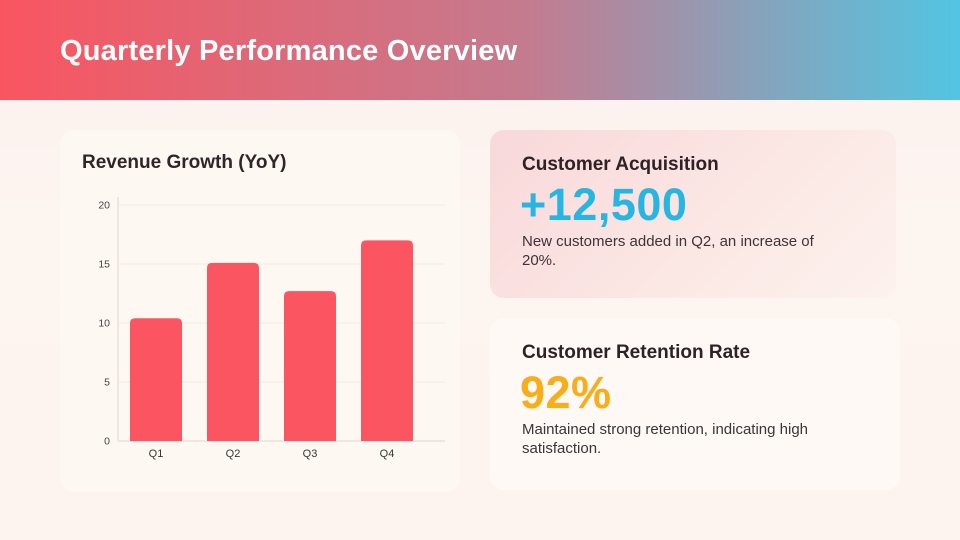  Describe the element at coordinates (104, 324) in the screenshot. I see `y-tick-label: 10` at that location.